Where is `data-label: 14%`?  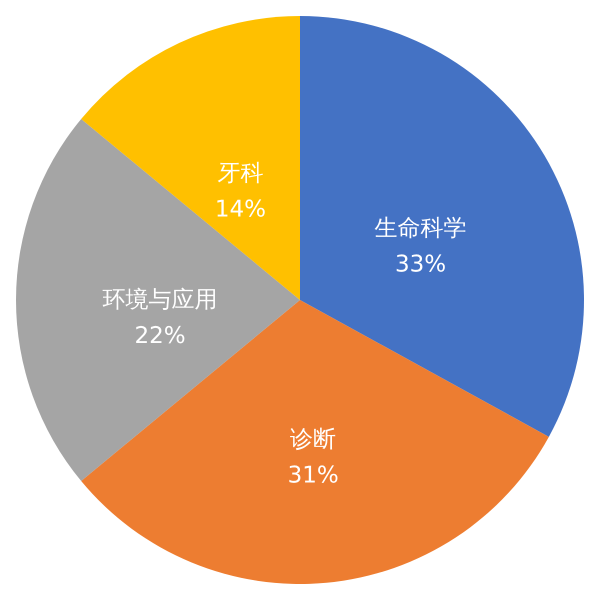
data-label: 14% is located at coordinates (240, 209).